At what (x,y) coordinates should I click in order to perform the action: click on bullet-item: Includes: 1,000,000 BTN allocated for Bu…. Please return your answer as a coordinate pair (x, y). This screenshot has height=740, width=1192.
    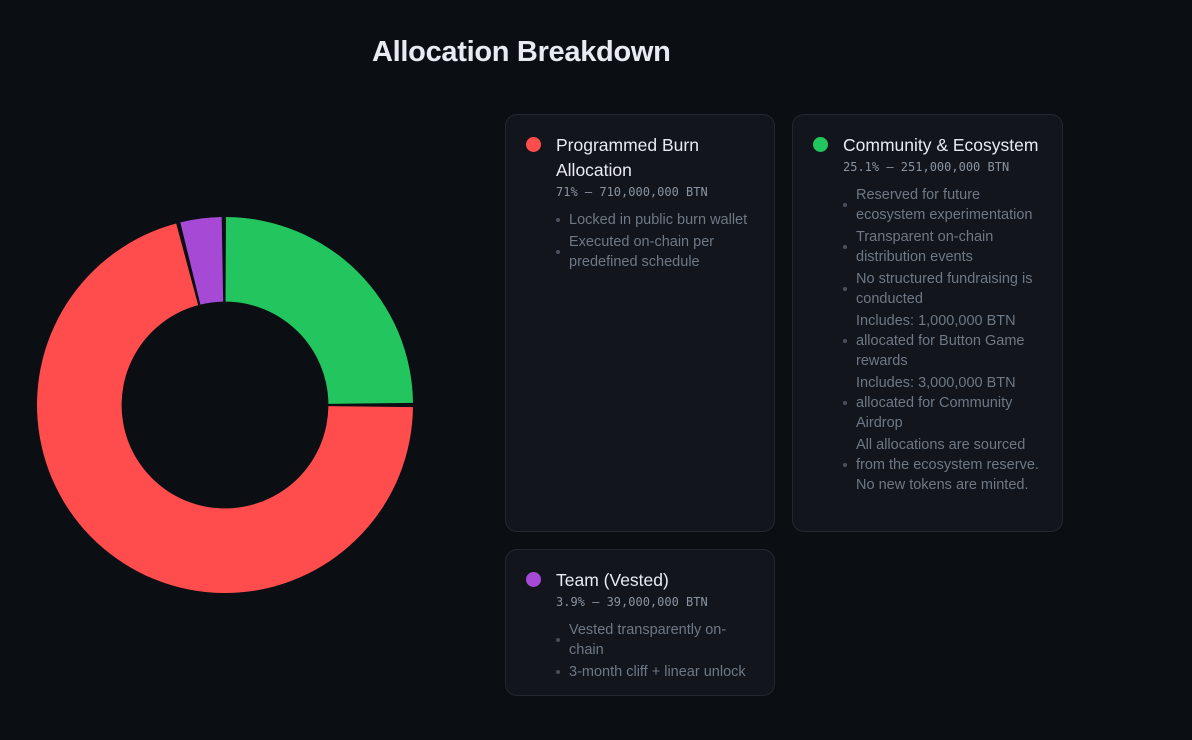
    Looking at the image, I should click on (942, 341).